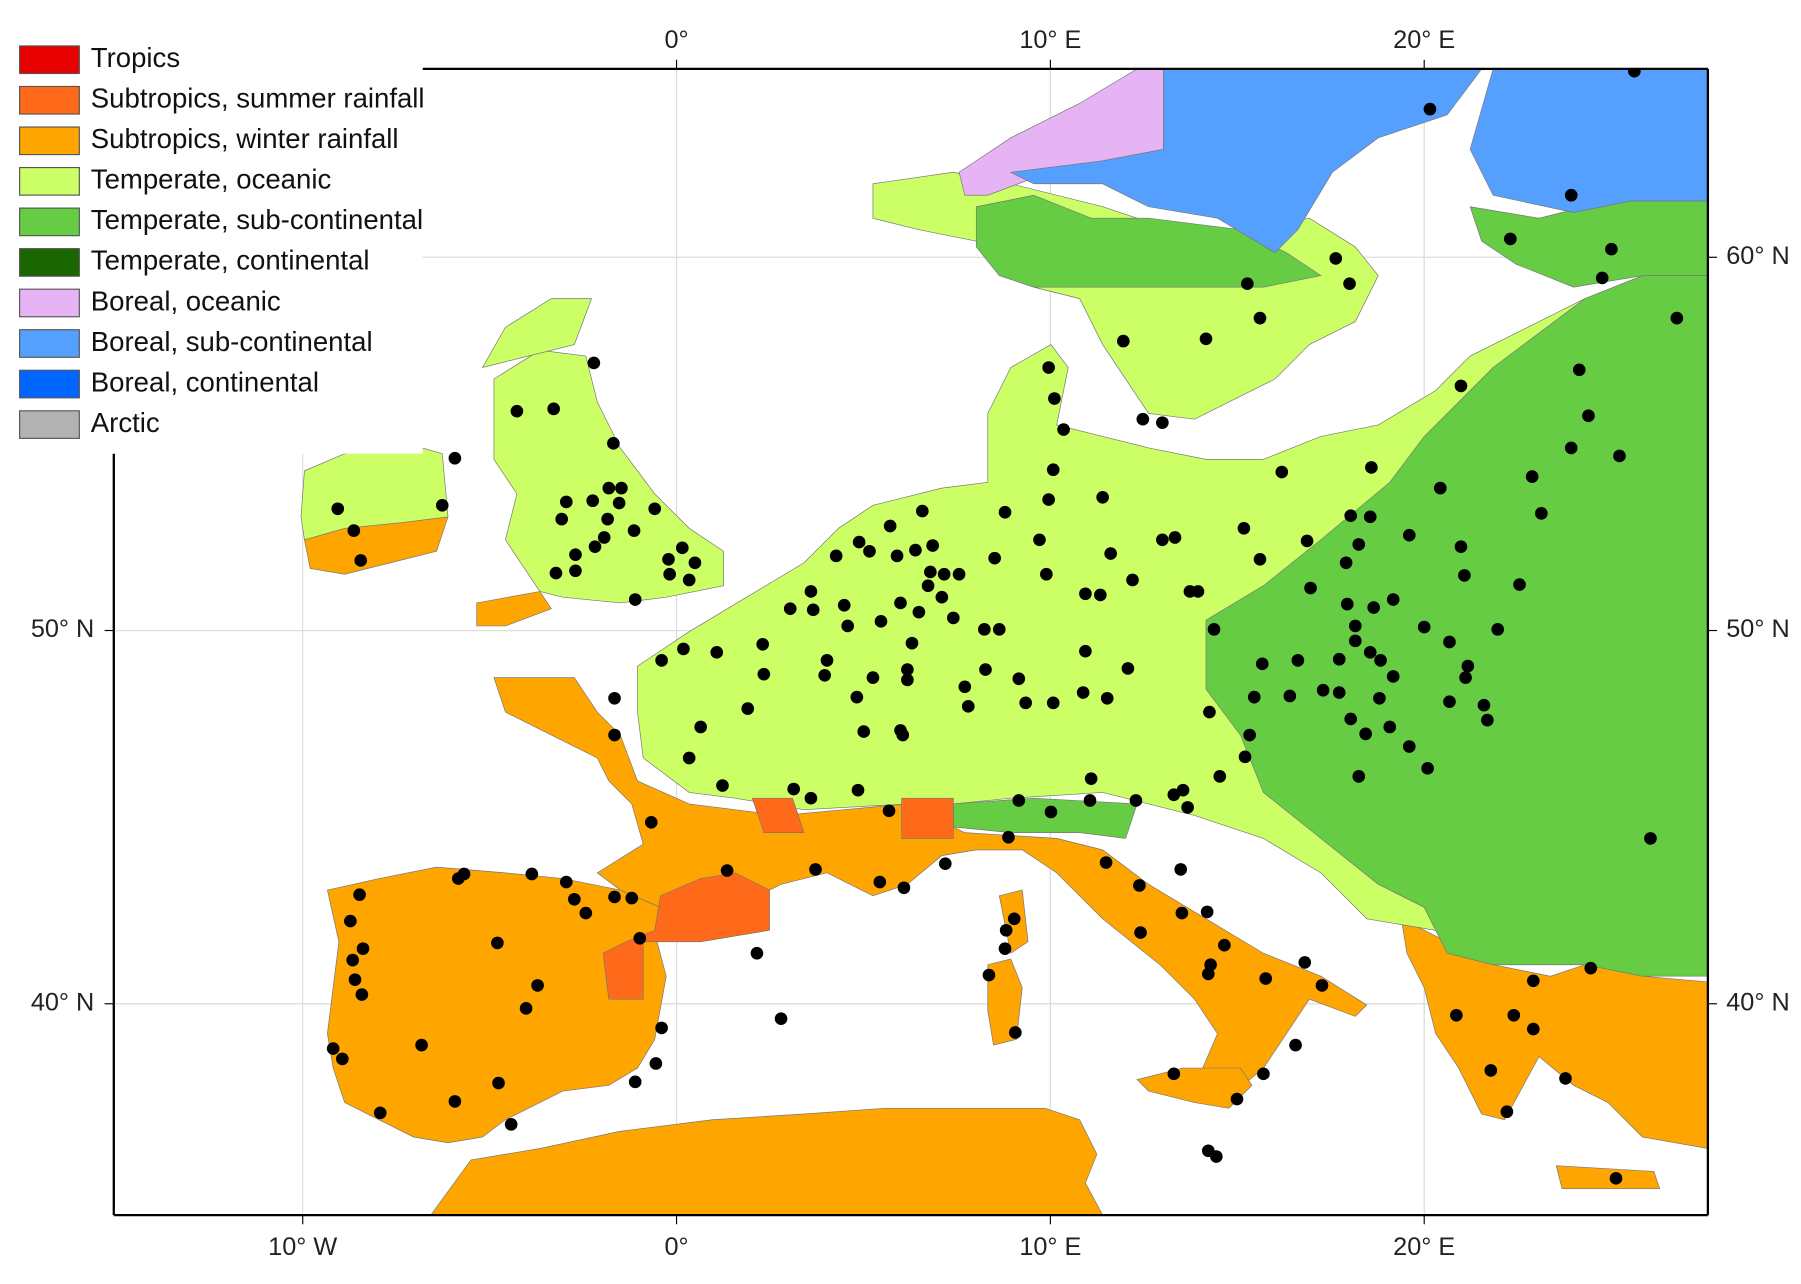 Image resolution: width=1801 pixels, height=1284 pixels. Describe the element at coordinates (232, 341) in the screenshot. I see `legend-label: Boreal, sub-continental` at that location.